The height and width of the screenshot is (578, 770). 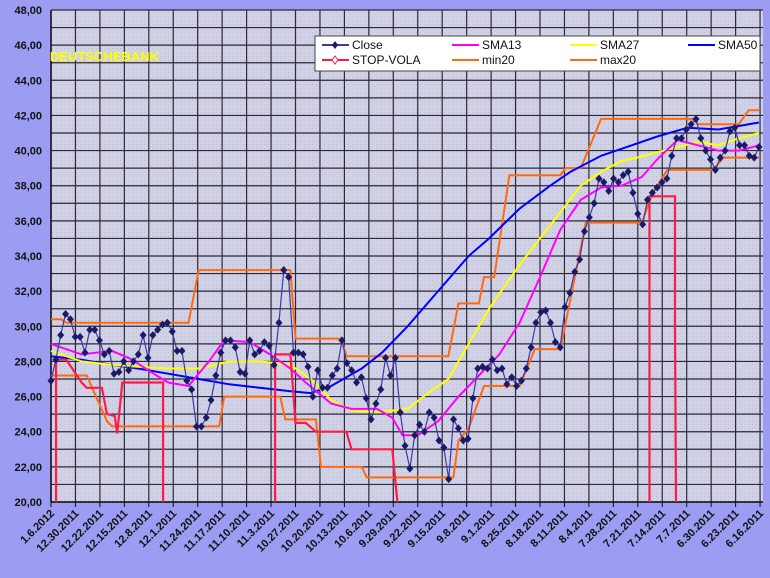 What do you see at coordinates (28, 398) in the screenshot?
I see `y-tick-label: 26,00` at bounding box center [28, 398].